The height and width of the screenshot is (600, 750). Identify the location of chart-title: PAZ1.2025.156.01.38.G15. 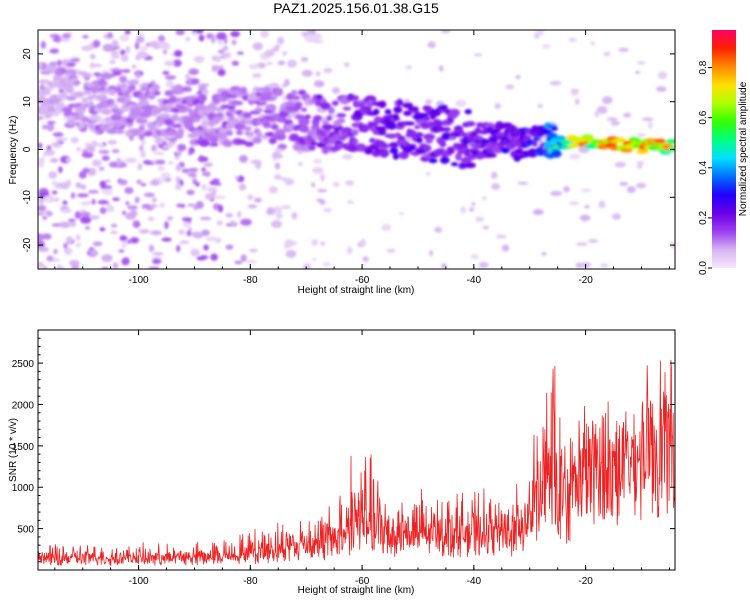
(356, 8).